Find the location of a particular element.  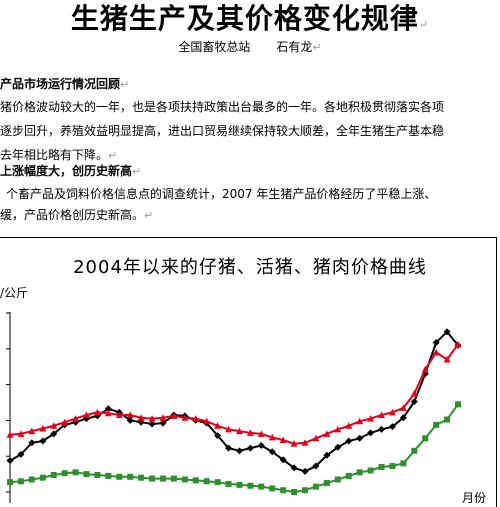

document-title: 生猪生产及其价格变化规律↵ is located at coordinates (250, 22).